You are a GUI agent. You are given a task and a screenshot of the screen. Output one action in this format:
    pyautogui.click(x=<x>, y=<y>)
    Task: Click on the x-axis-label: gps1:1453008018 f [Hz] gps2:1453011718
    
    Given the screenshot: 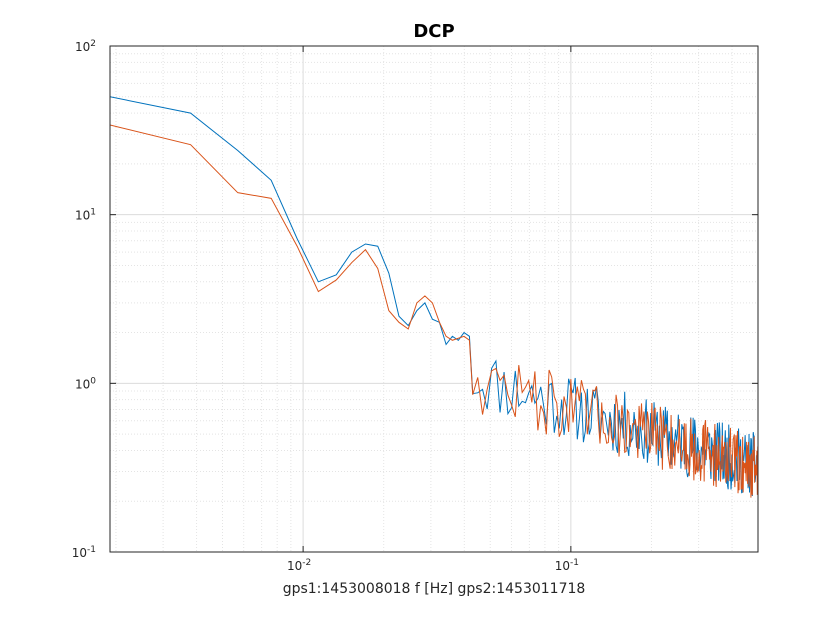 What is the action you would take?
    pyautogui.click(x=434, y=589)
    